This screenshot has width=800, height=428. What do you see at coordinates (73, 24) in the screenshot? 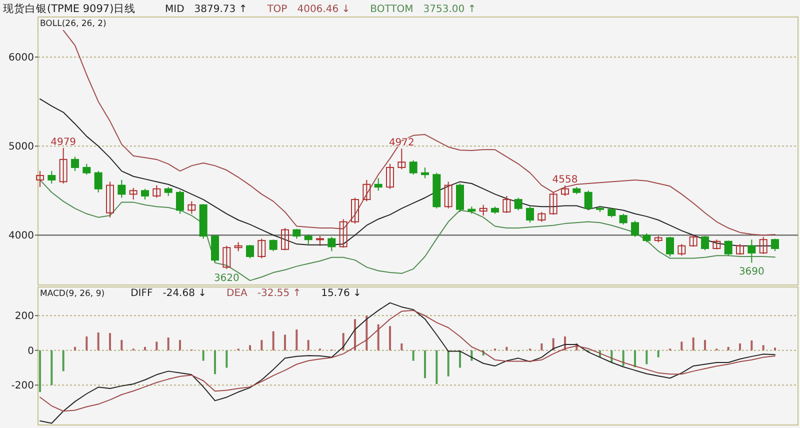
I see `legend-title: BOLL(26, 26, 2)` at bounding box center [73, 24].